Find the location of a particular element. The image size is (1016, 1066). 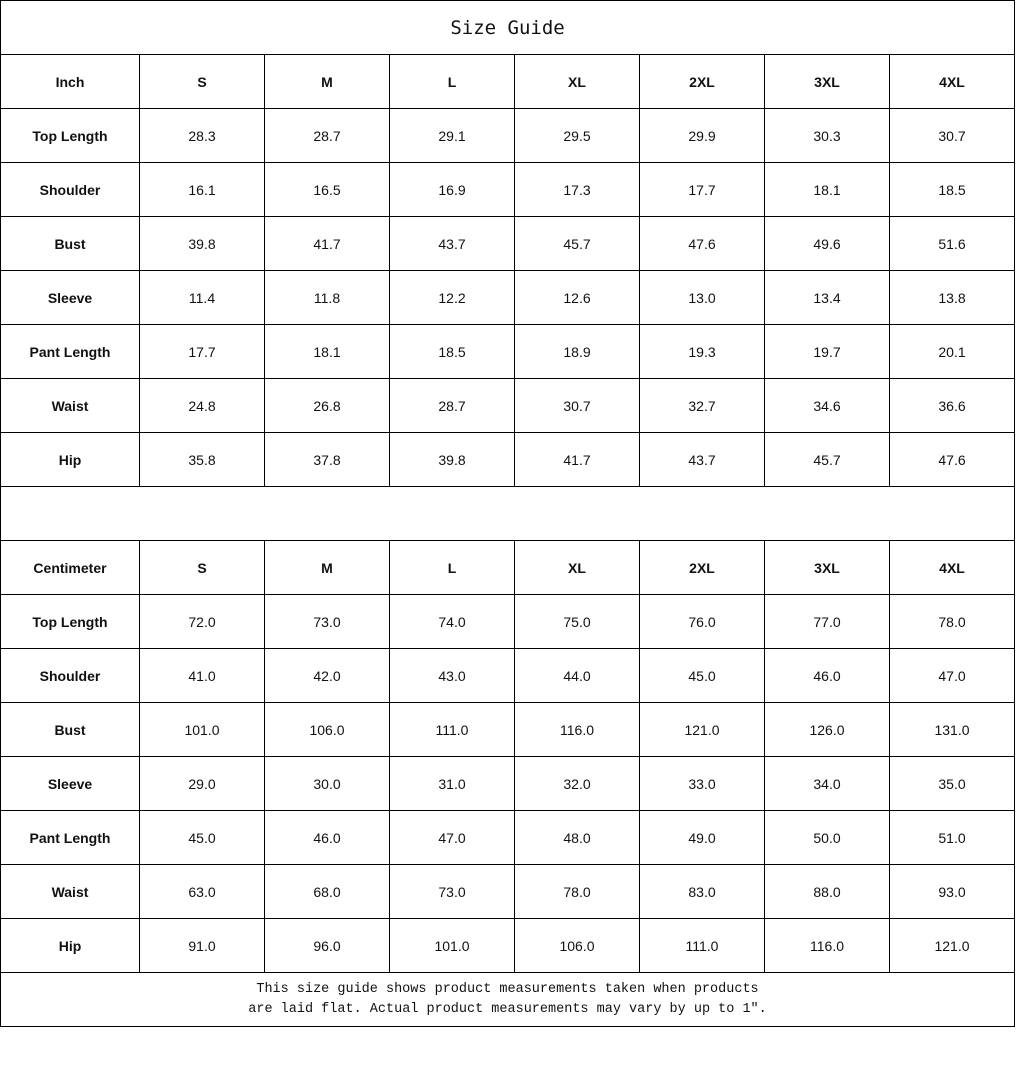

size-header: 3XL is located at coordinates (827, 567).